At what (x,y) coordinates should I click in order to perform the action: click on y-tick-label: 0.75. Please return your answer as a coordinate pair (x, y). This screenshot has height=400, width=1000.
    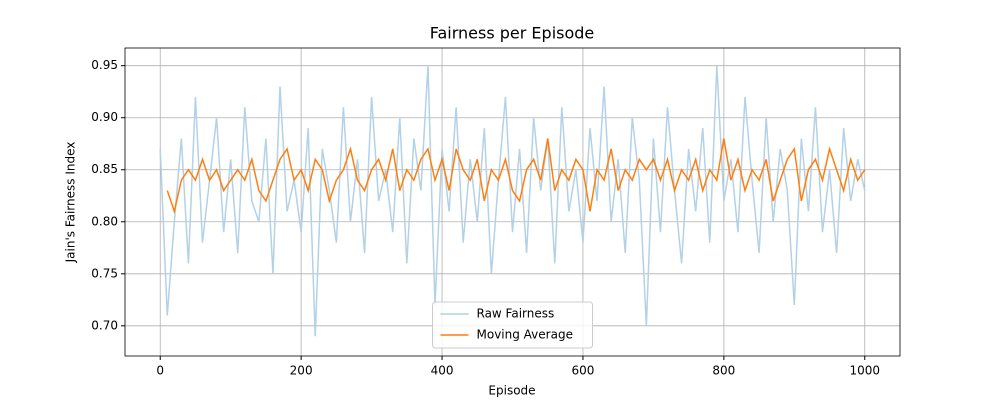
    Looking at the image, I should click on (104, 273).